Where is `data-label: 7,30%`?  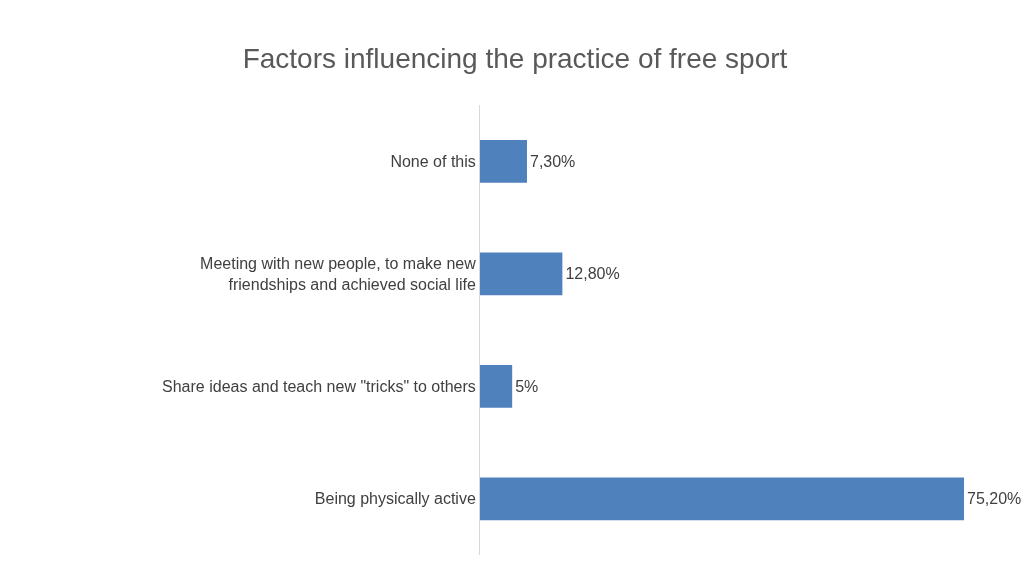 data-label: 7,30% is located at coordinates (552, 161).